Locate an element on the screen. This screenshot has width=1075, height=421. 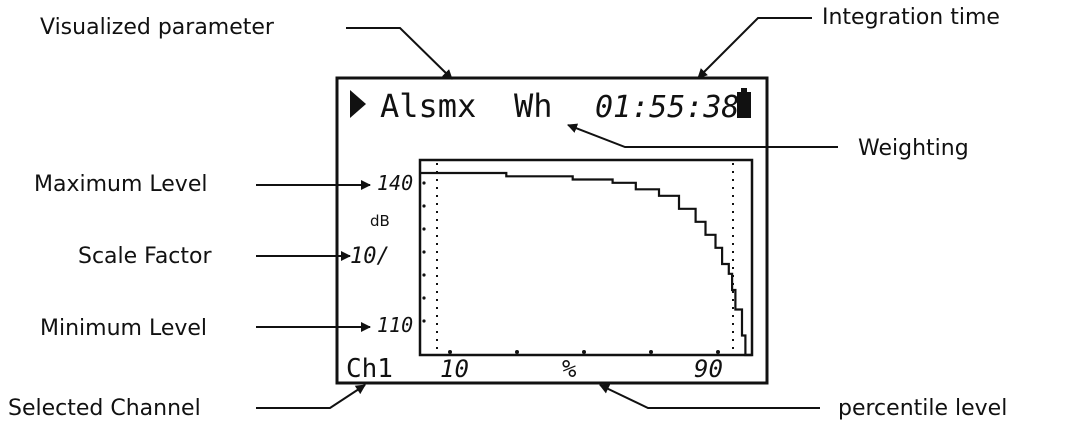
callout-integration-time: Integration time is located at coordinates (911, 17).